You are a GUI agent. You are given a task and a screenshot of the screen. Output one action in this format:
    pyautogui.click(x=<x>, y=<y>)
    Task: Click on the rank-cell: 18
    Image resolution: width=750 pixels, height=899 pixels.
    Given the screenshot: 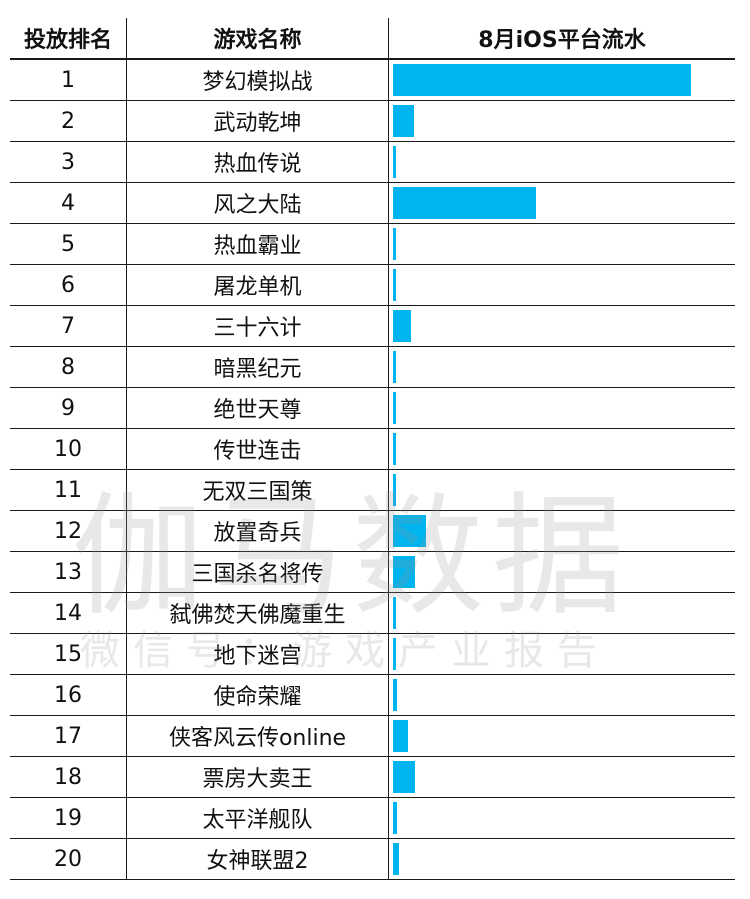 What is the action you would take?
    pyautogui.click(x=68, y=777)
    